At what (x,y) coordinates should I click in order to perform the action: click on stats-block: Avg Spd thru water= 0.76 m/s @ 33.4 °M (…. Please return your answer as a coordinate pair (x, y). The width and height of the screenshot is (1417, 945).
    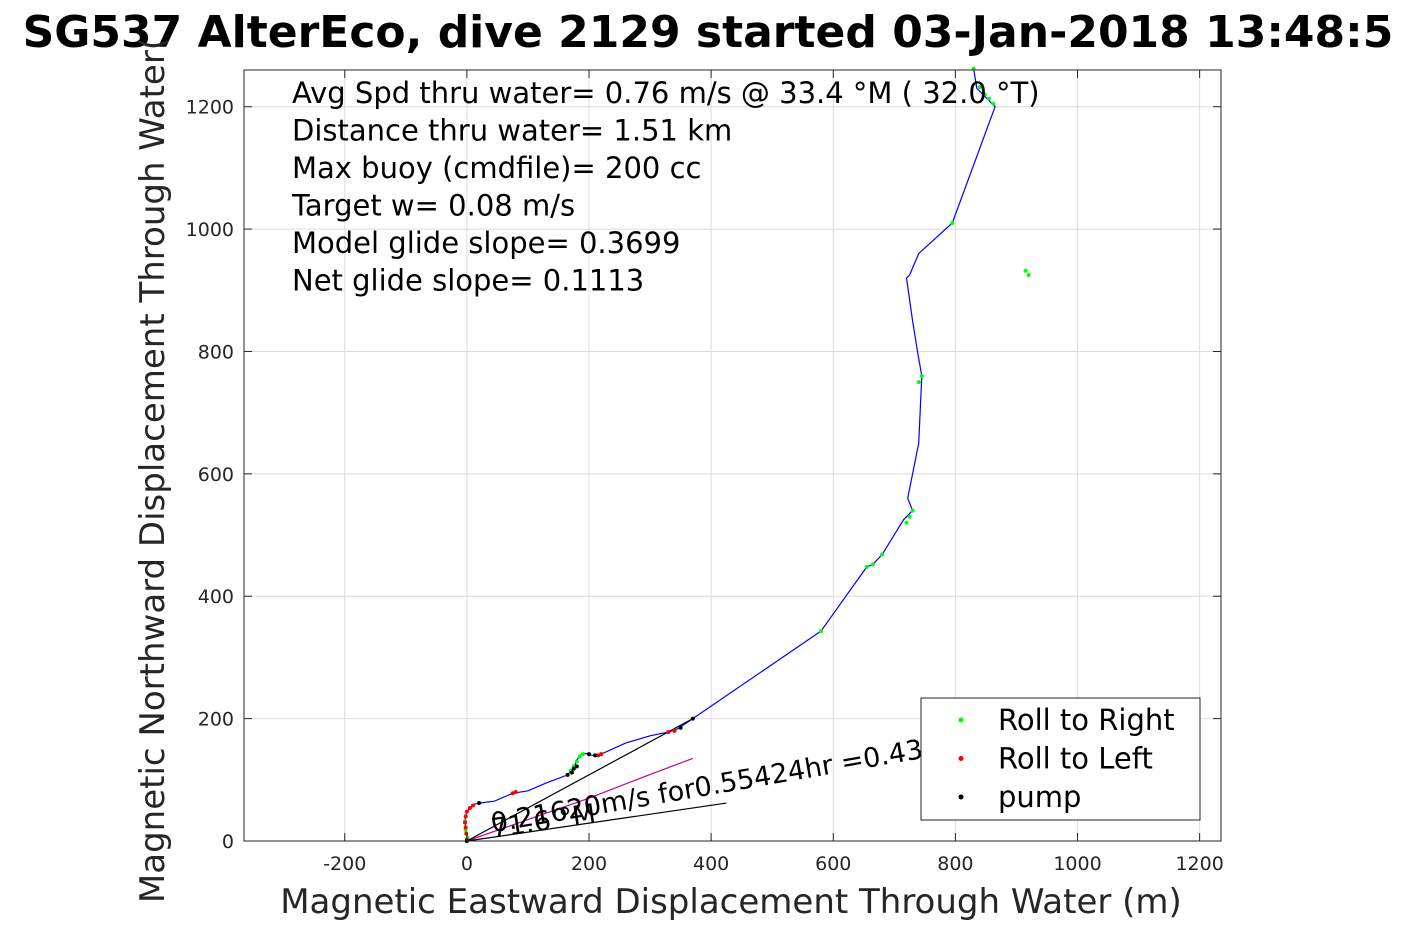
    Looking at the image, I should click on (665, 187).